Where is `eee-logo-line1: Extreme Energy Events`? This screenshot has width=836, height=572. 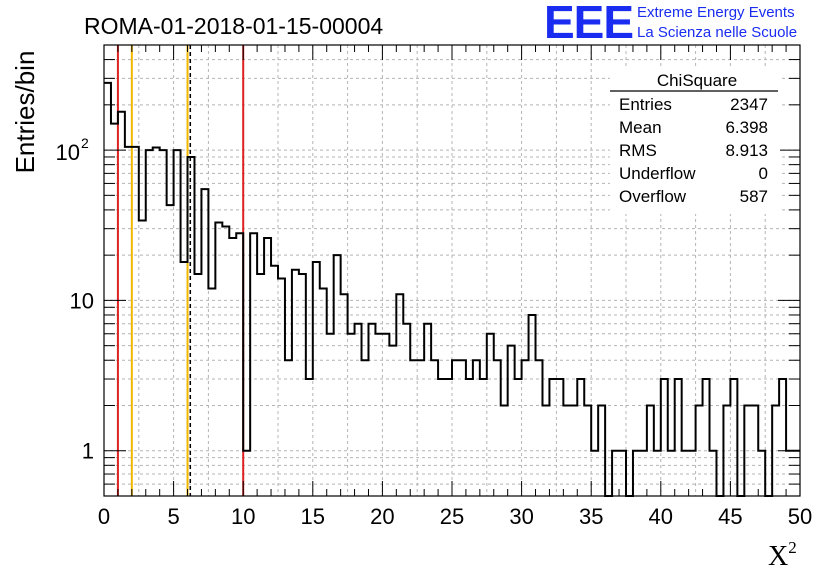
eee-logo-line1: Extreme Energy Events is located at coordinates (716, 12).